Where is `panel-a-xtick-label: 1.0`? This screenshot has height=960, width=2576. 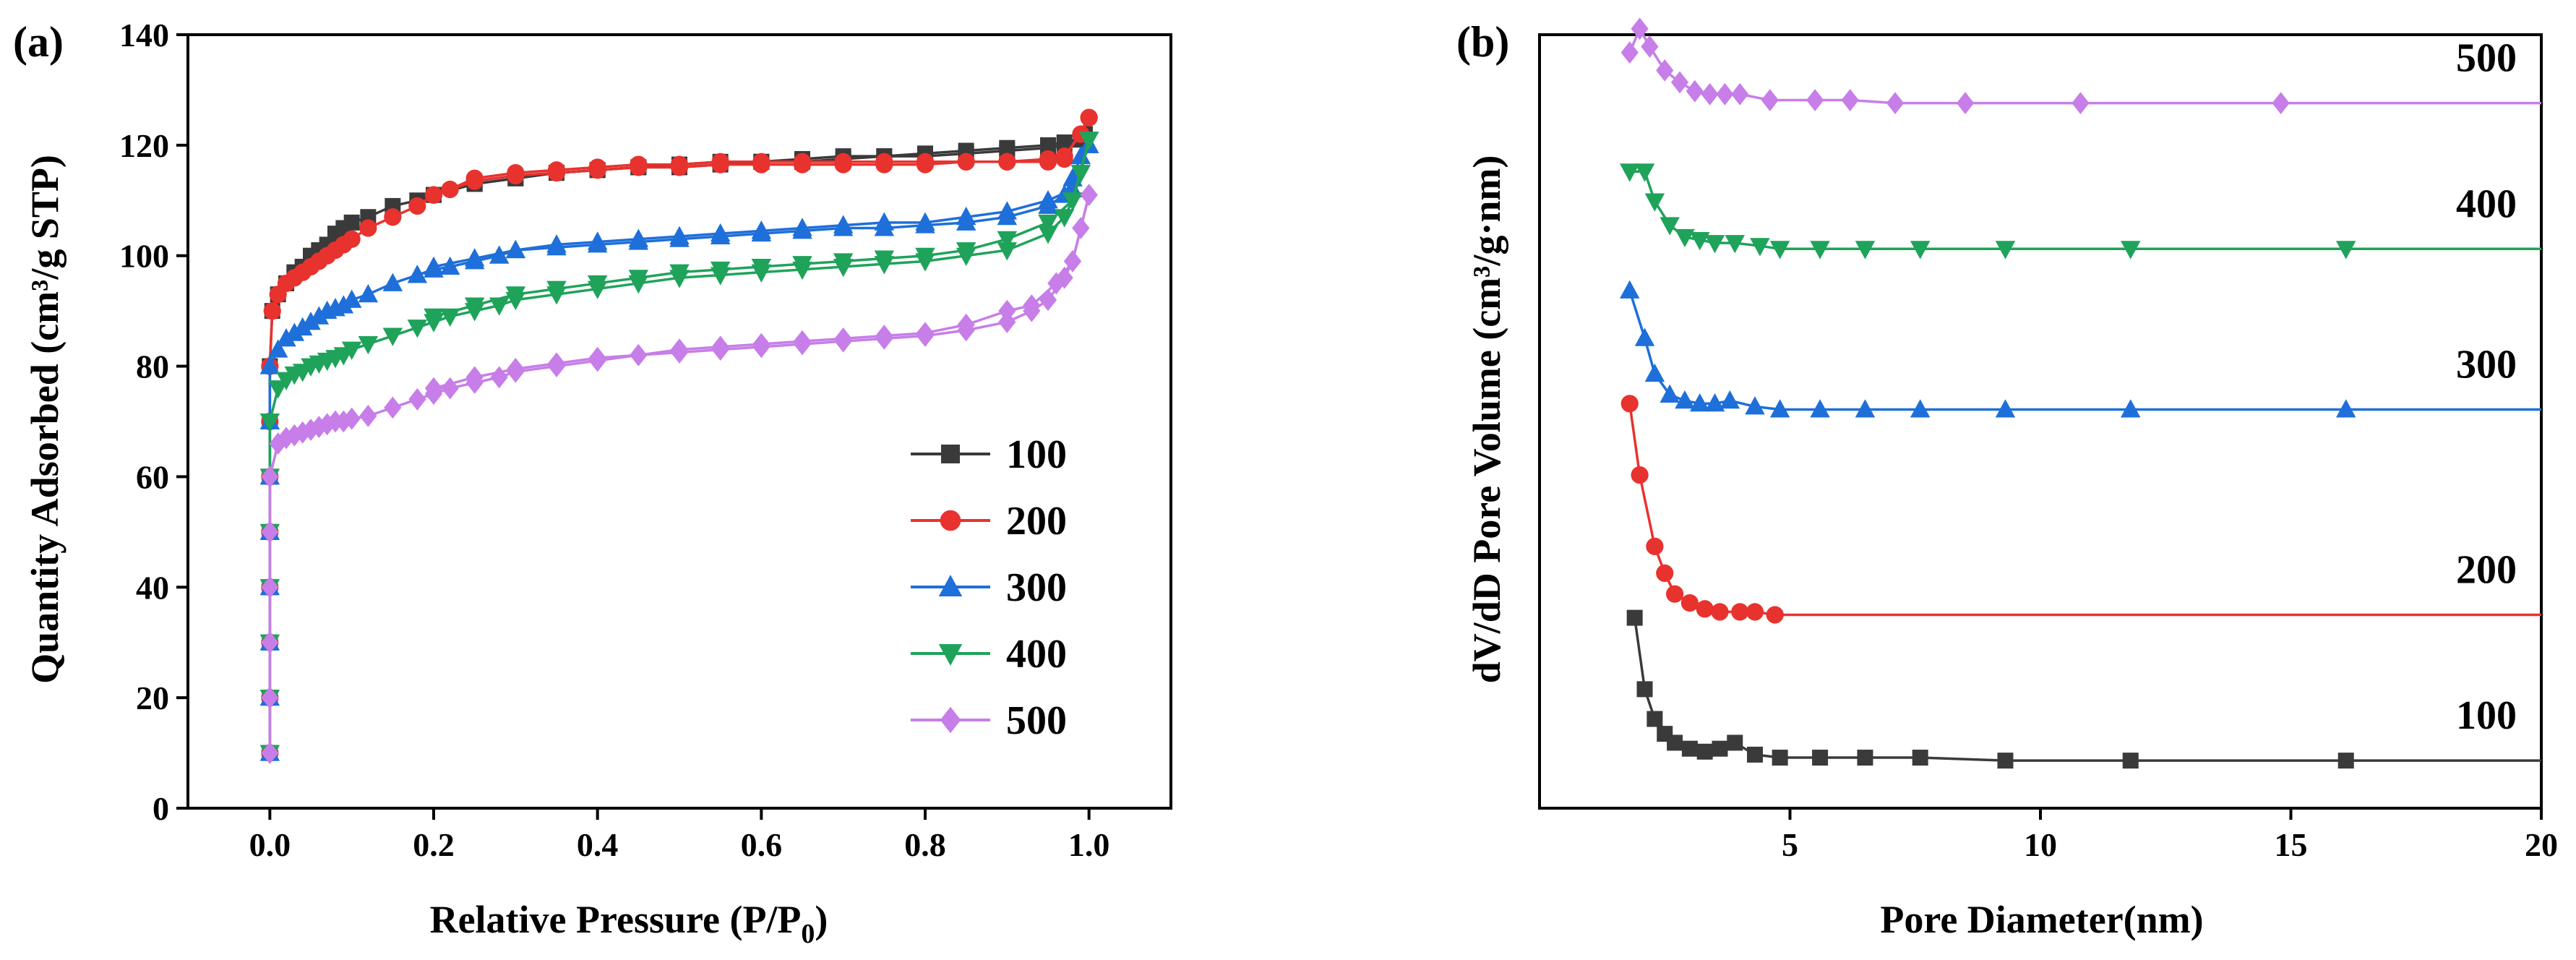 panel-a-xtick-label: 1.0 is located at coordinates (1089, 844).